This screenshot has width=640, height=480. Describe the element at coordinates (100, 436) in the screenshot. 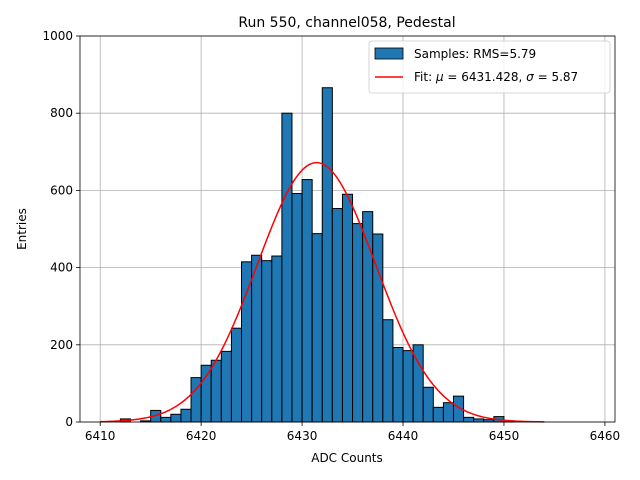

I see `x-tick-label: 6410` at that location.